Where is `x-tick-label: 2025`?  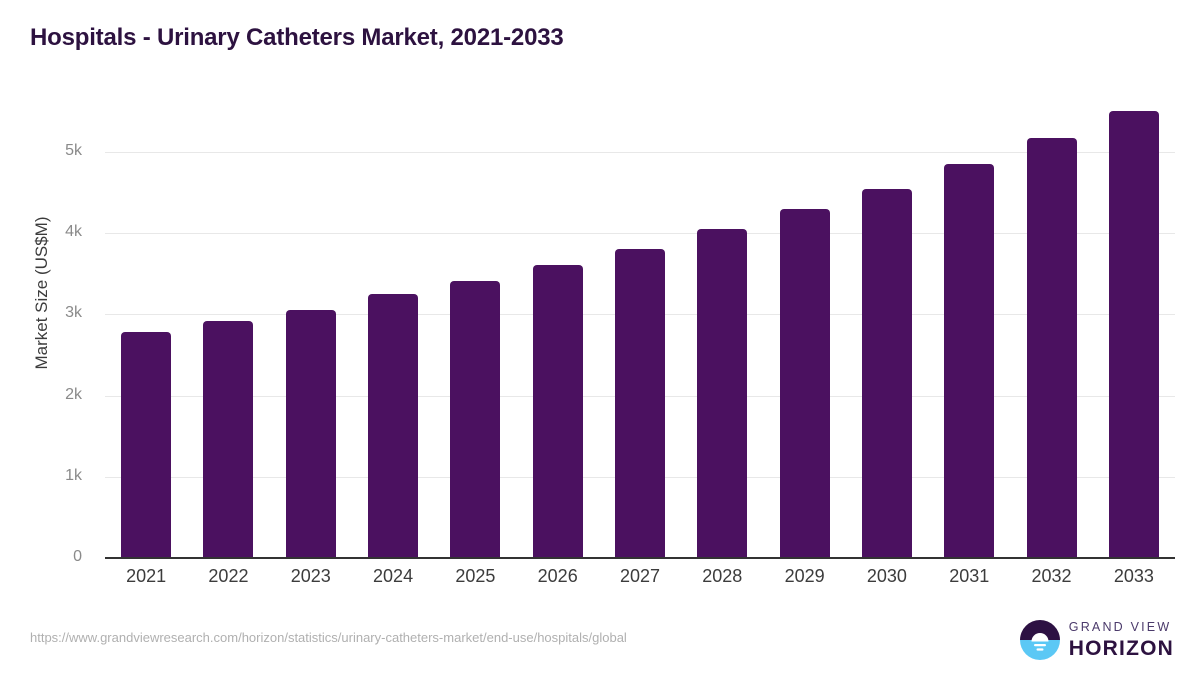
x-tick-label: 2025 is located at coordinates (475, 576).